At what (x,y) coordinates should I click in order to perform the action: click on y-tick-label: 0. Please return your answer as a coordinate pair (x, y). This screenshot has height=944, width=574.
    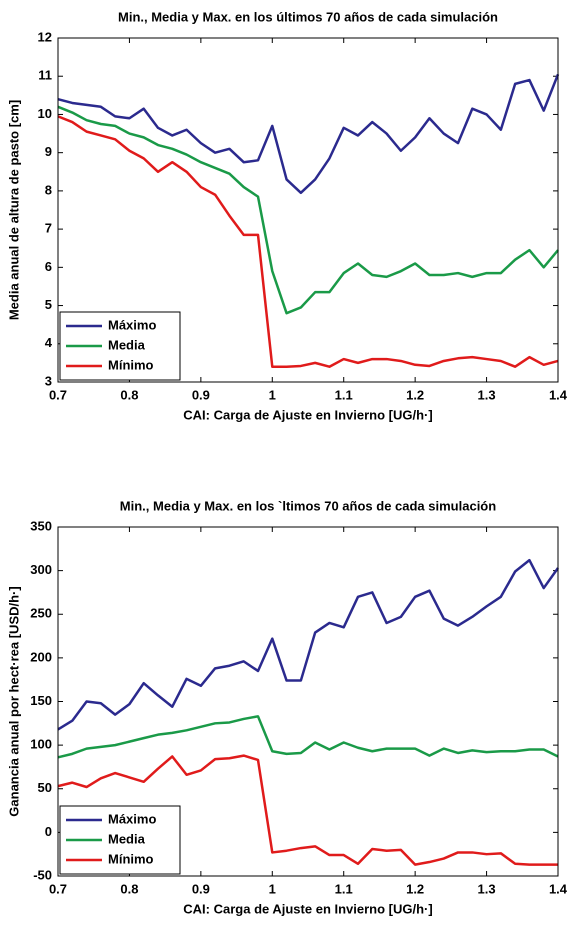
    Looking at the image, I should click on (48, 831).